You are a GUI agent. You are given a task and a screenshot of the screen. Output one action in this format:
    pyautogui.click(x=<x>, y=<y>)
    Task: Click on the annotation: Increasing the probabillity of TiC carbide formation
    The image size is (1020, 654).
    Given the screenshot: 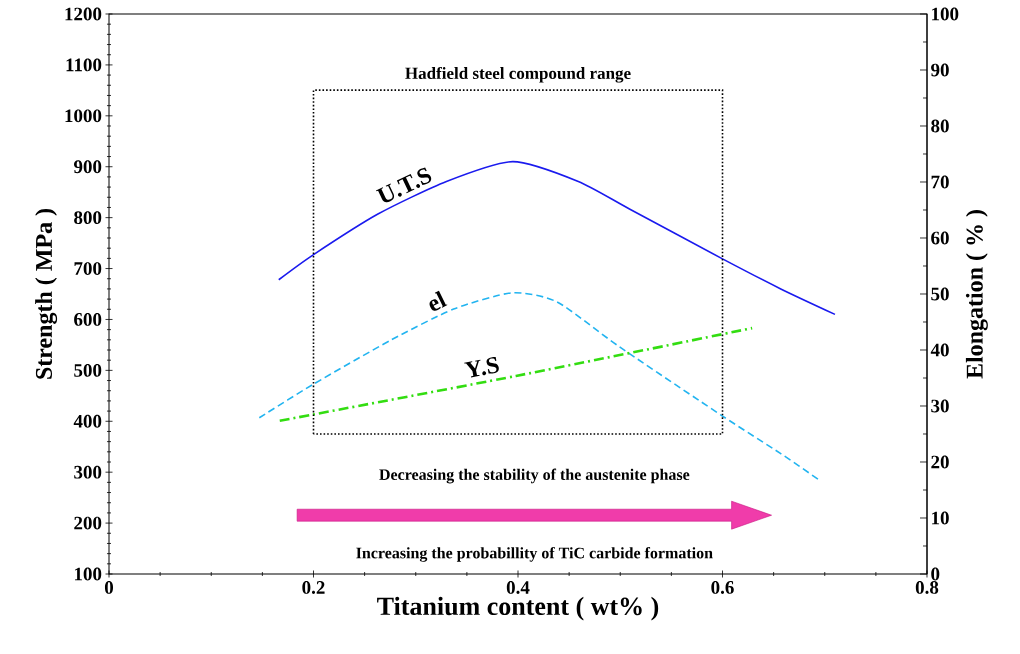 What is the action you would take?
    pyautogui.click(x=534, y=554)
    